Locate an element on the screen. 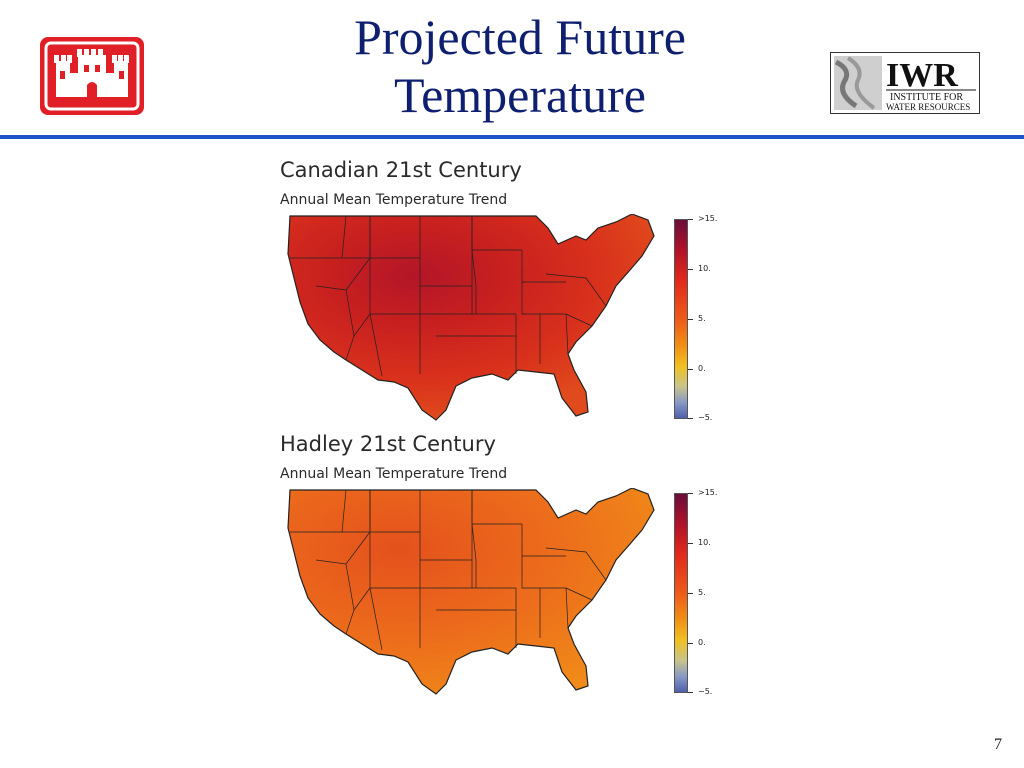  castle-icon is located at coordinates (92, 76).